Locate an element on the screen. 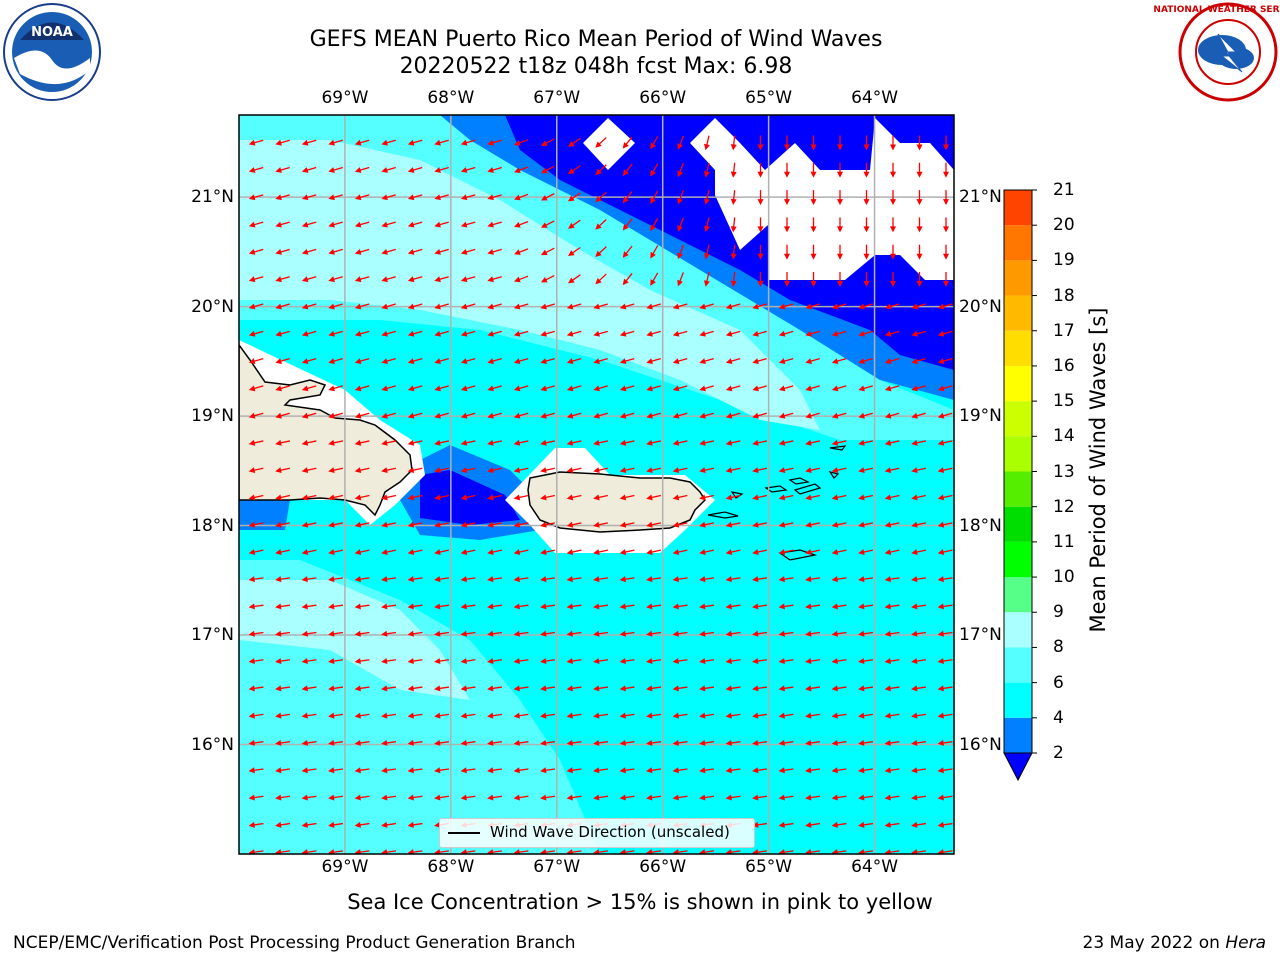 The height and width of the screenshot is (960, 1280). period-band-4-6-west is located at coordinates (264, 515).